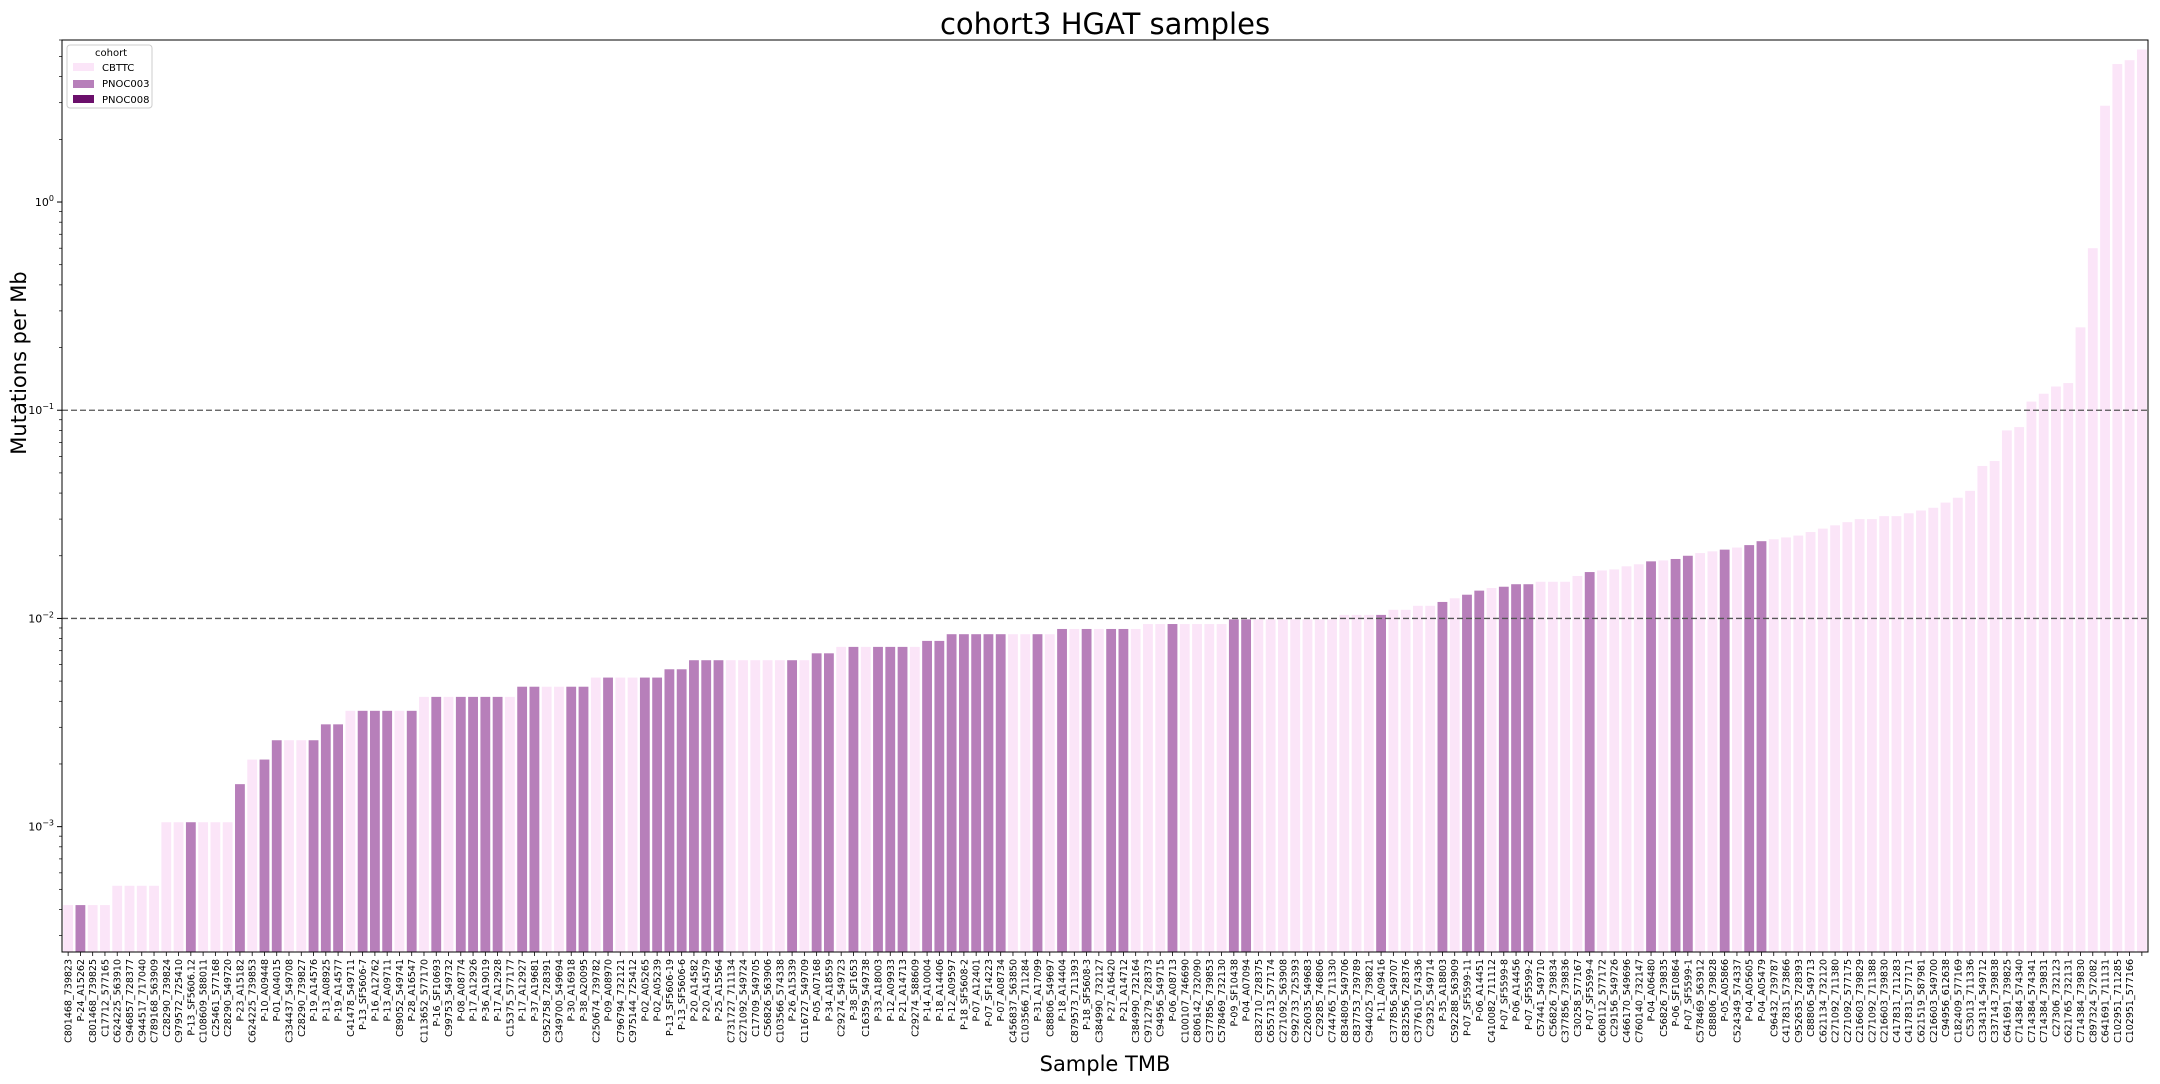 Image resolution: width=2160 pixels, height=1084 pixels. I want to click on x-tick-label: P-34_A18559, so click(829, 990).